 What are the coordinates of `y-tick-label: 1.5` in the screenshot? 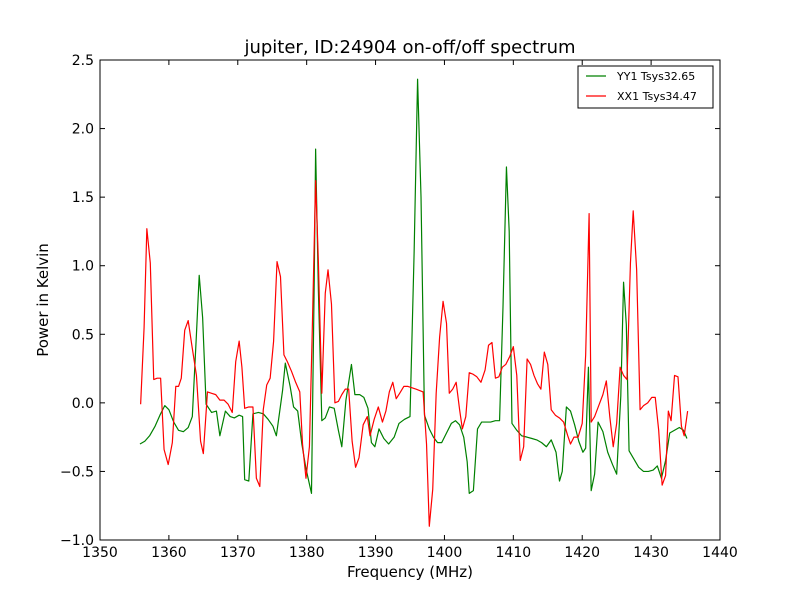 It's located at (83, 198).